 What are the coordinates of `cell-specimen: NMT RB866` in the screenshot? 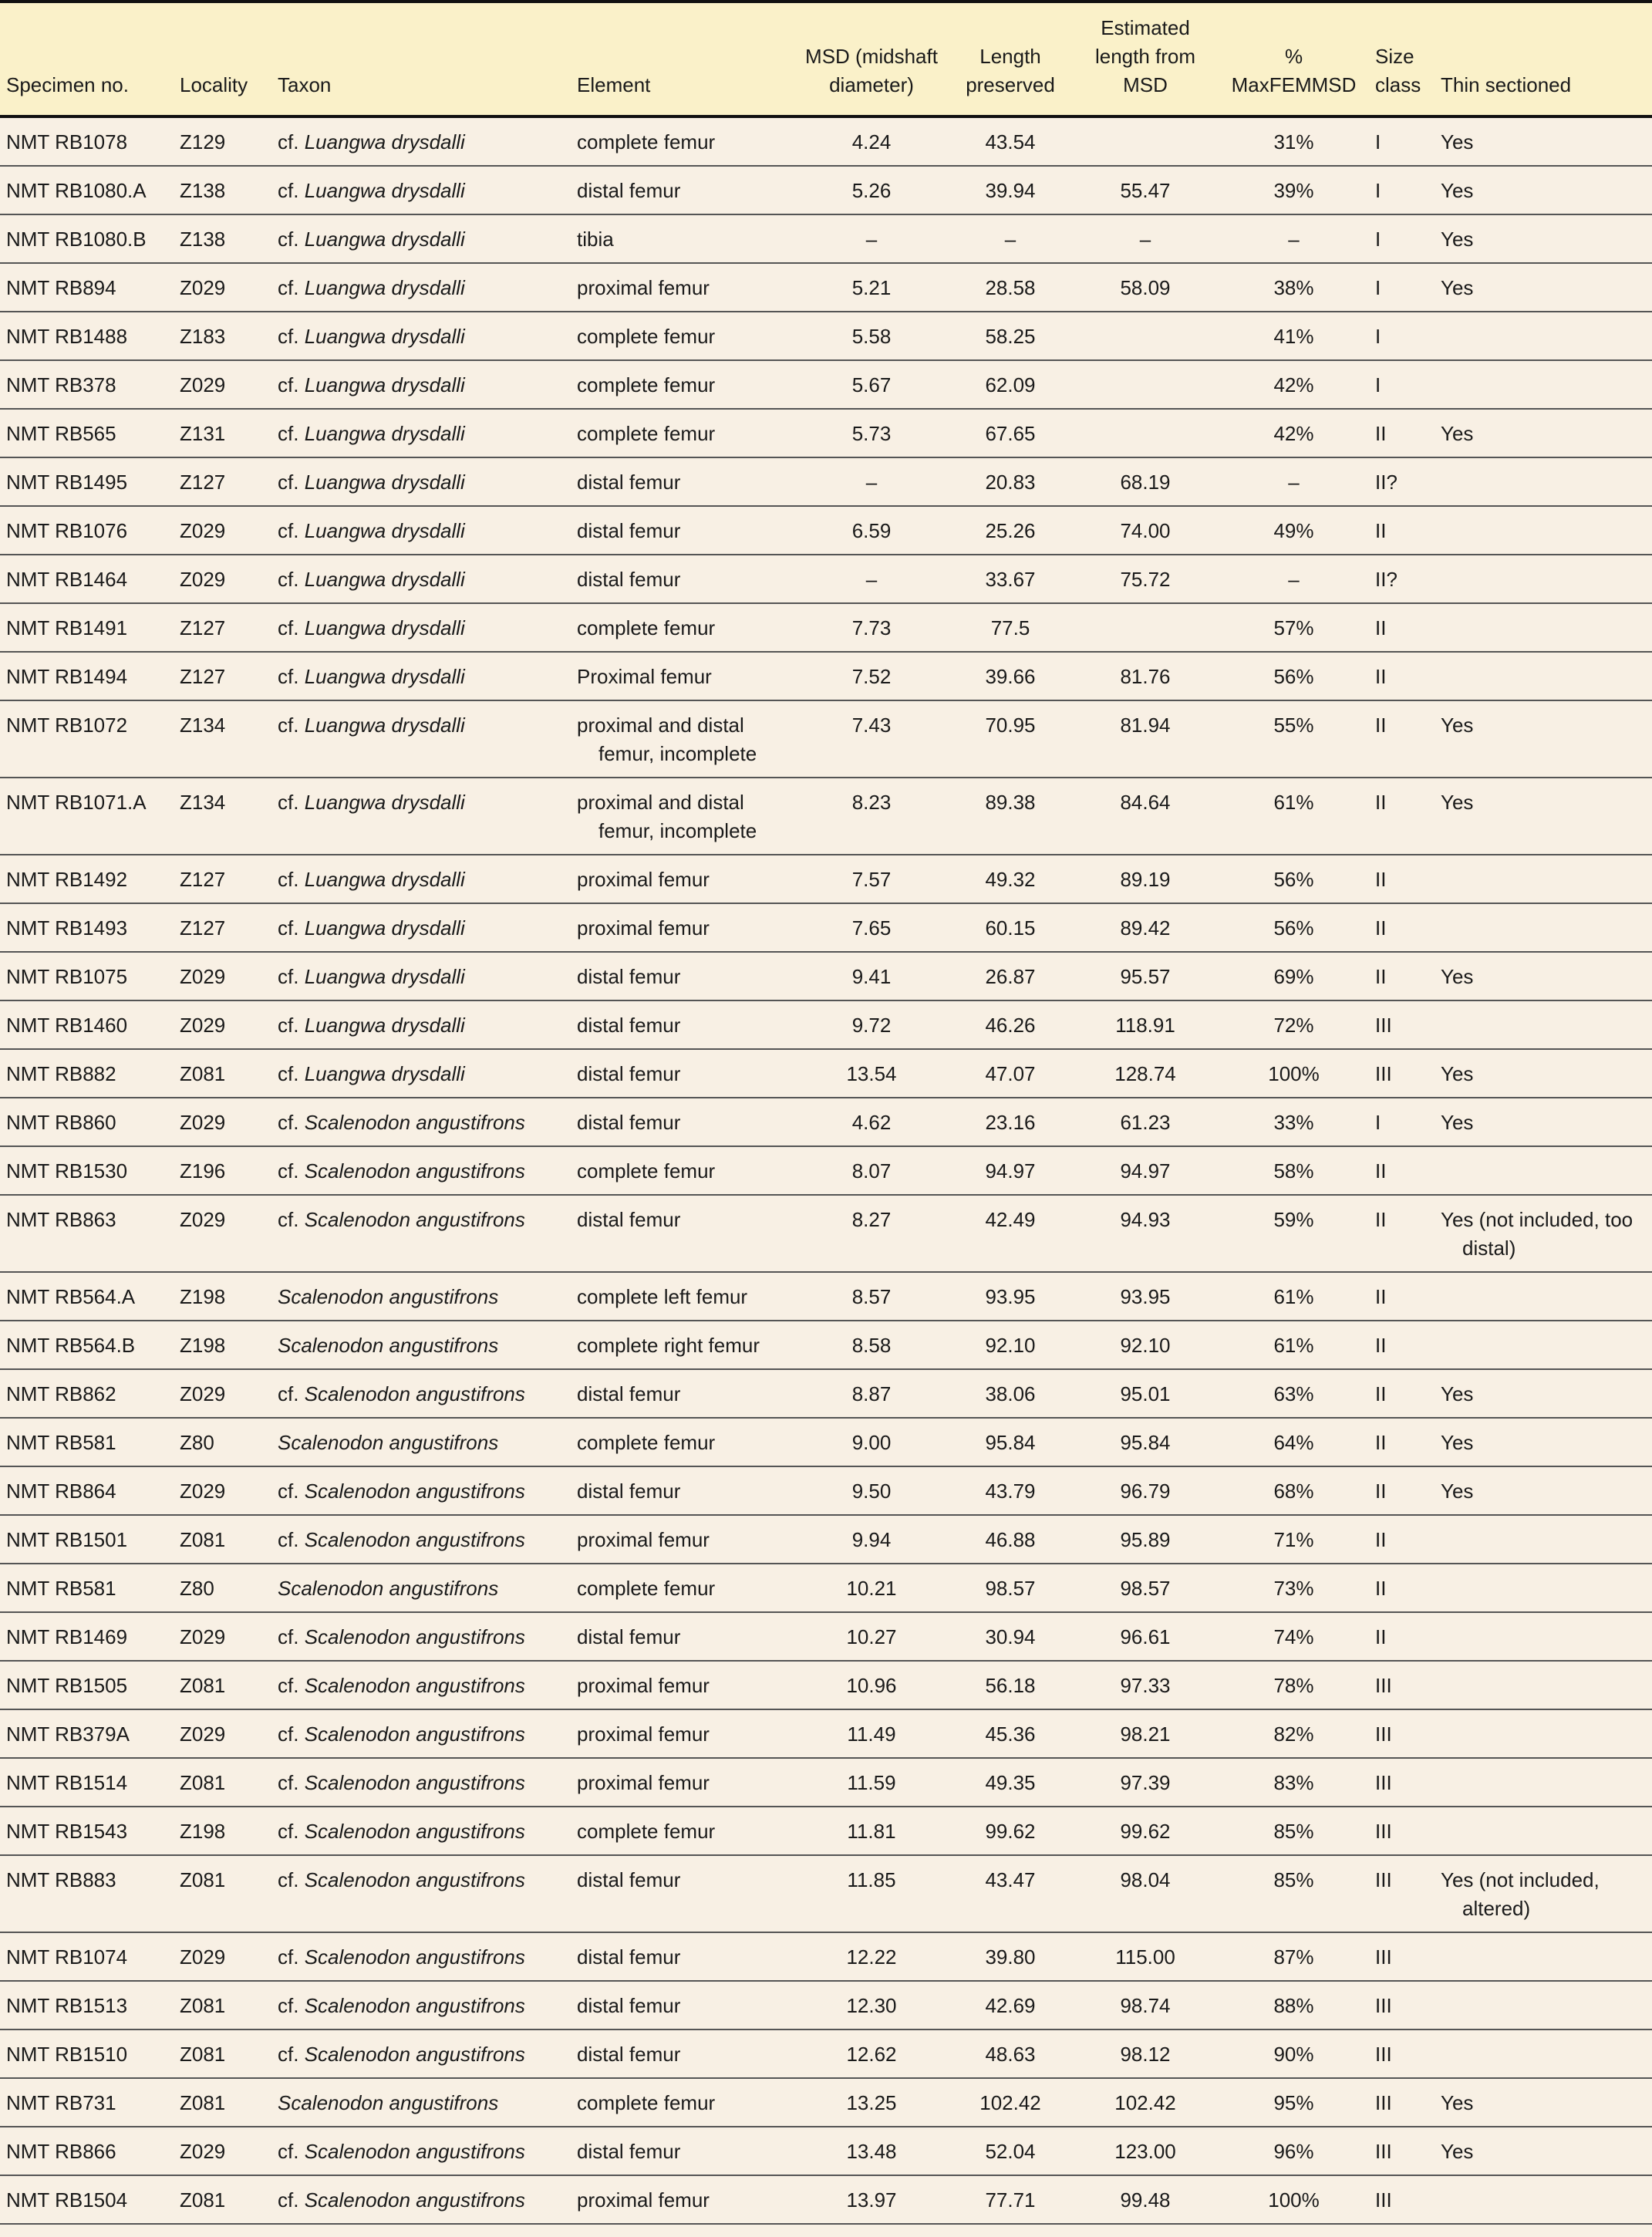 It's located at (61, 2151).